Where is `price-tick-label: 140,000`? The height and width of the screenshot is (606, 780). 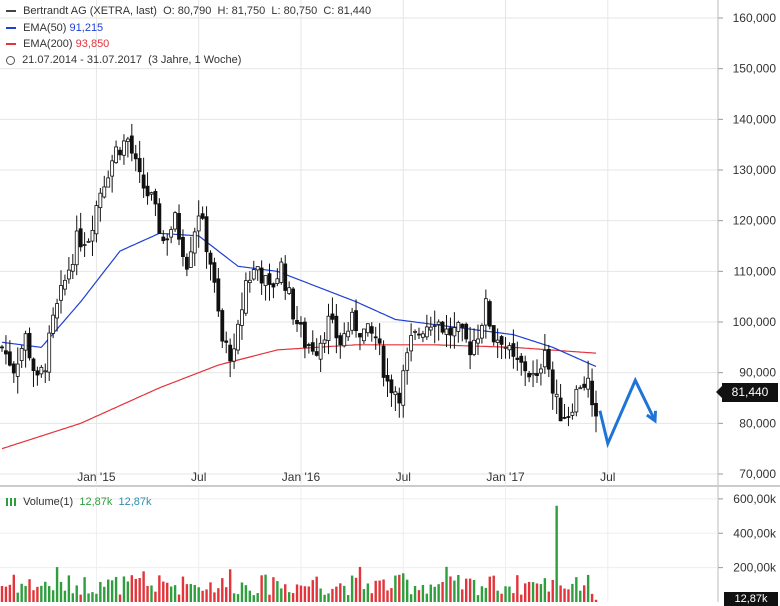 price-tick-label: 140,000 is located at coordinates (755, 119).